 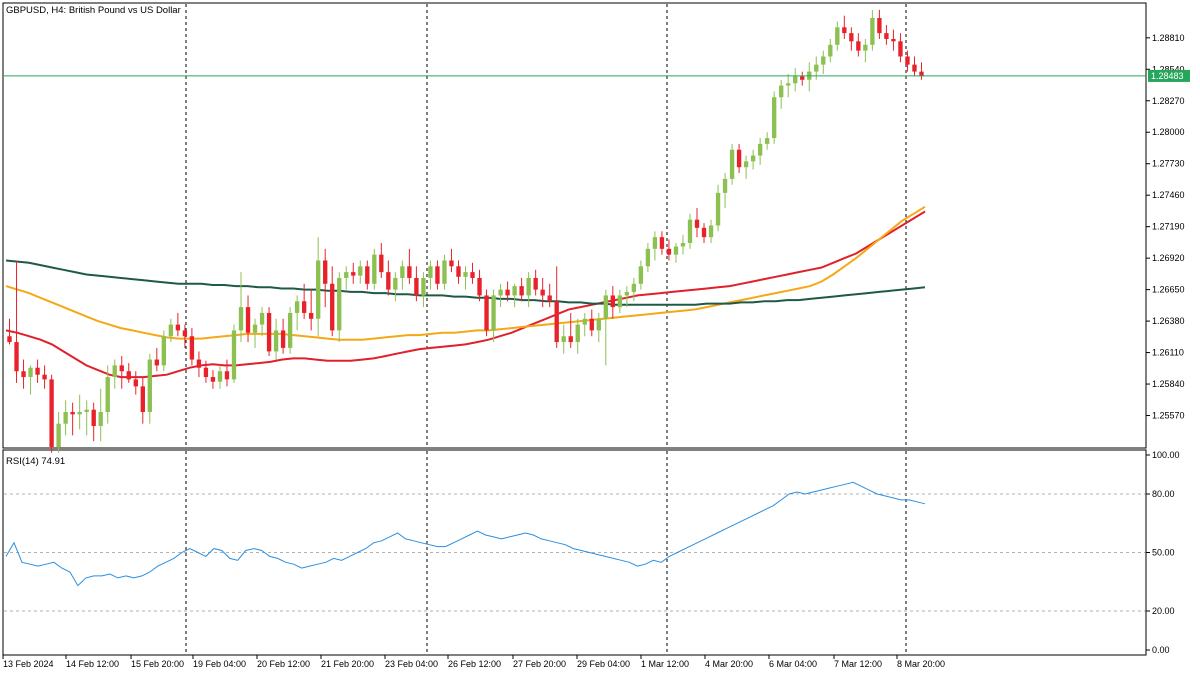 What do you see at coordinates (1168, 321) in the screenshot?
I see `price-tick-label: 1.26380` at bounding box center [1168, 321].